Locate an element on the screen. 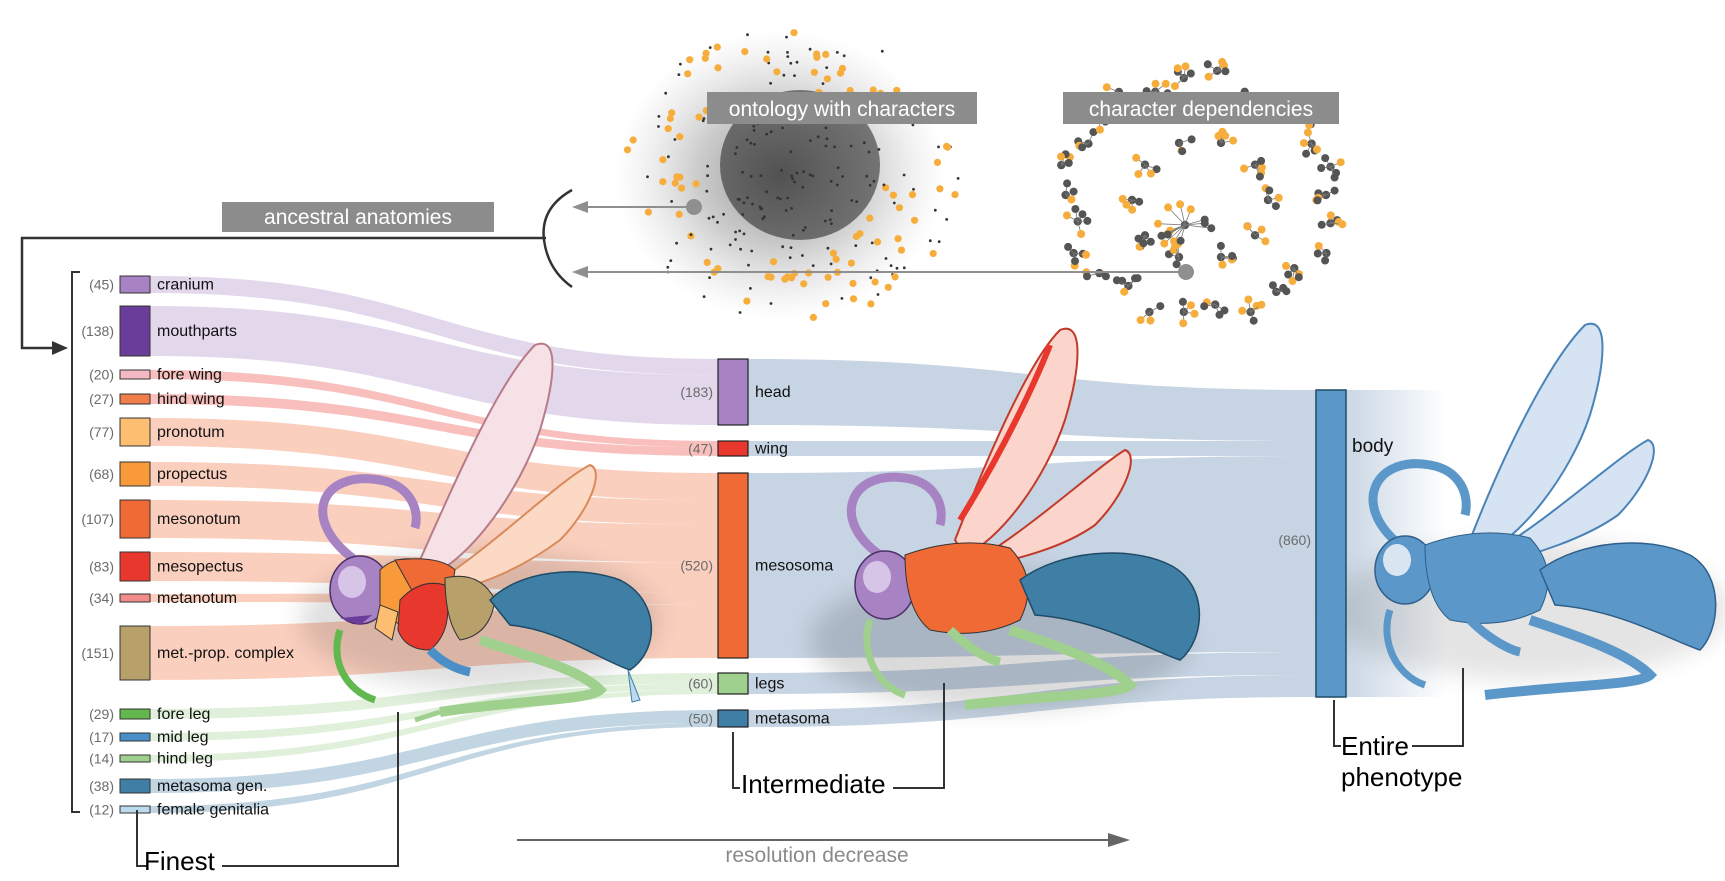 This screenshot has width=1725, height=881. intermediate-label-2: mesosoma is located at coordinates (794, 566).